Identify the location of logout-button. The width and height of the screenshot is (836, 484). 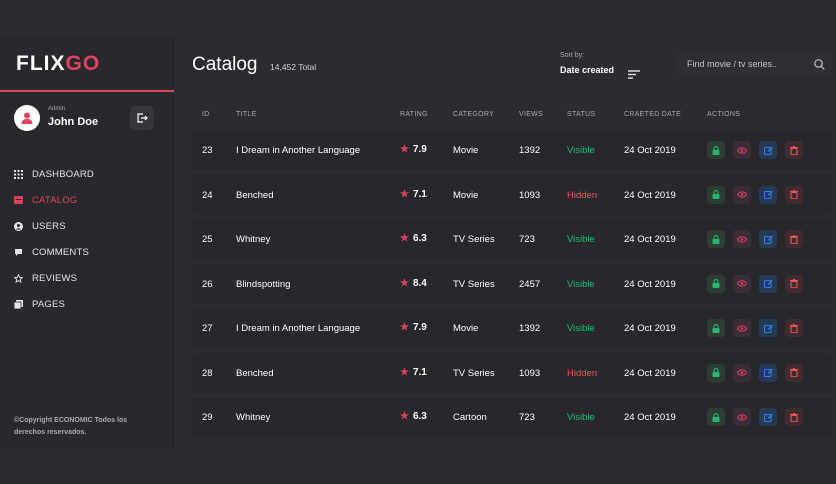
(142, 118).